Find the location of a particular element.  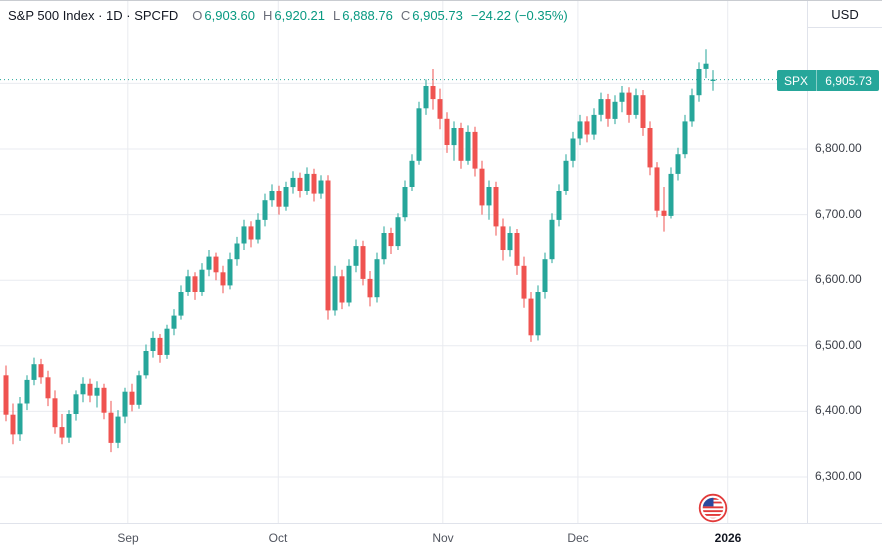

time-tick-label: Nov is located at coordinates (443, 538).